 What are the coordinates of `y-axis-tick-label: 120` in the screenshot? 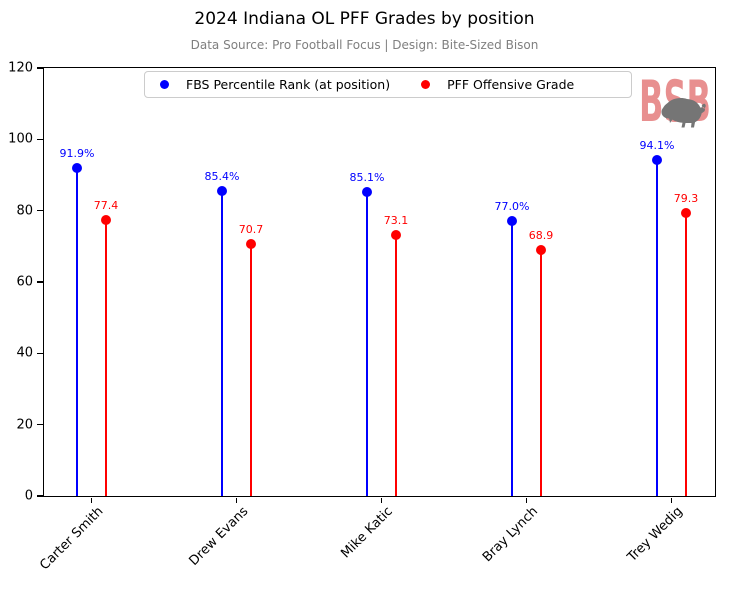 It's located at (20, 68).